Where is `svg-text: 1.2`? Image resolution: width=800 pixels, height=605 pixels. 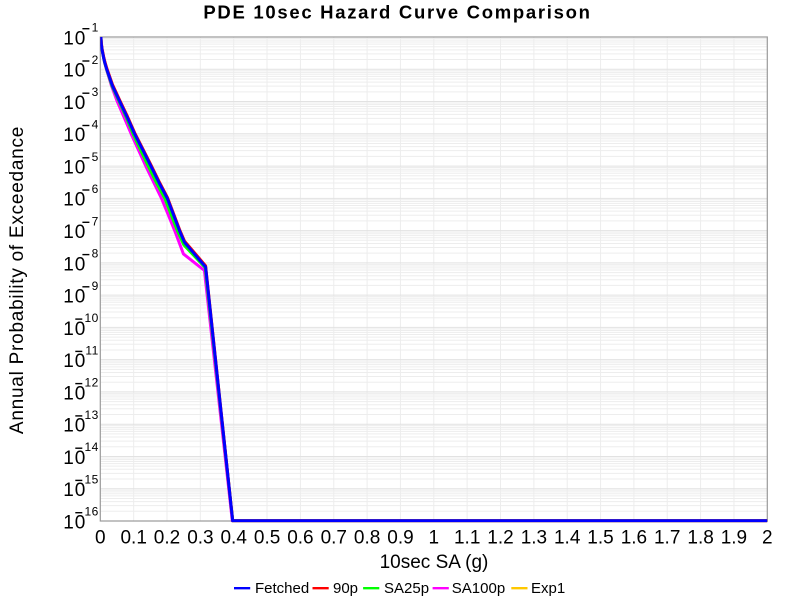
svg-text: 1.2 is located at coordinates (500, 538).